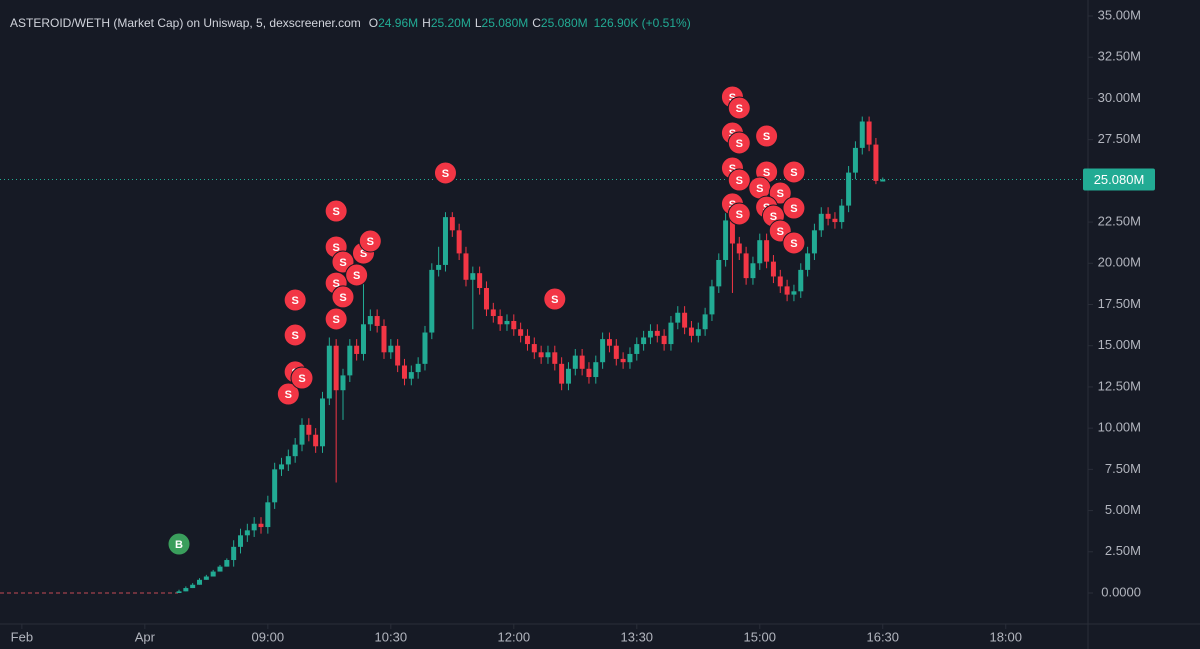  Describe the element at coordinates (1123, 468) in the screenshot. I see `y-tick-label: 7.50M` at that location.